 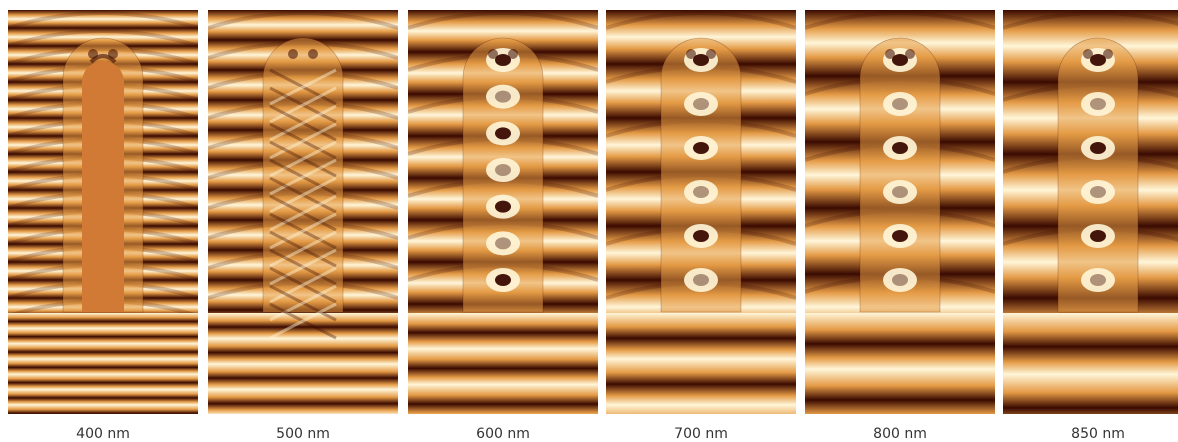 I want to click on panel-label-400: 400 nm, so click(x=103, y=434).